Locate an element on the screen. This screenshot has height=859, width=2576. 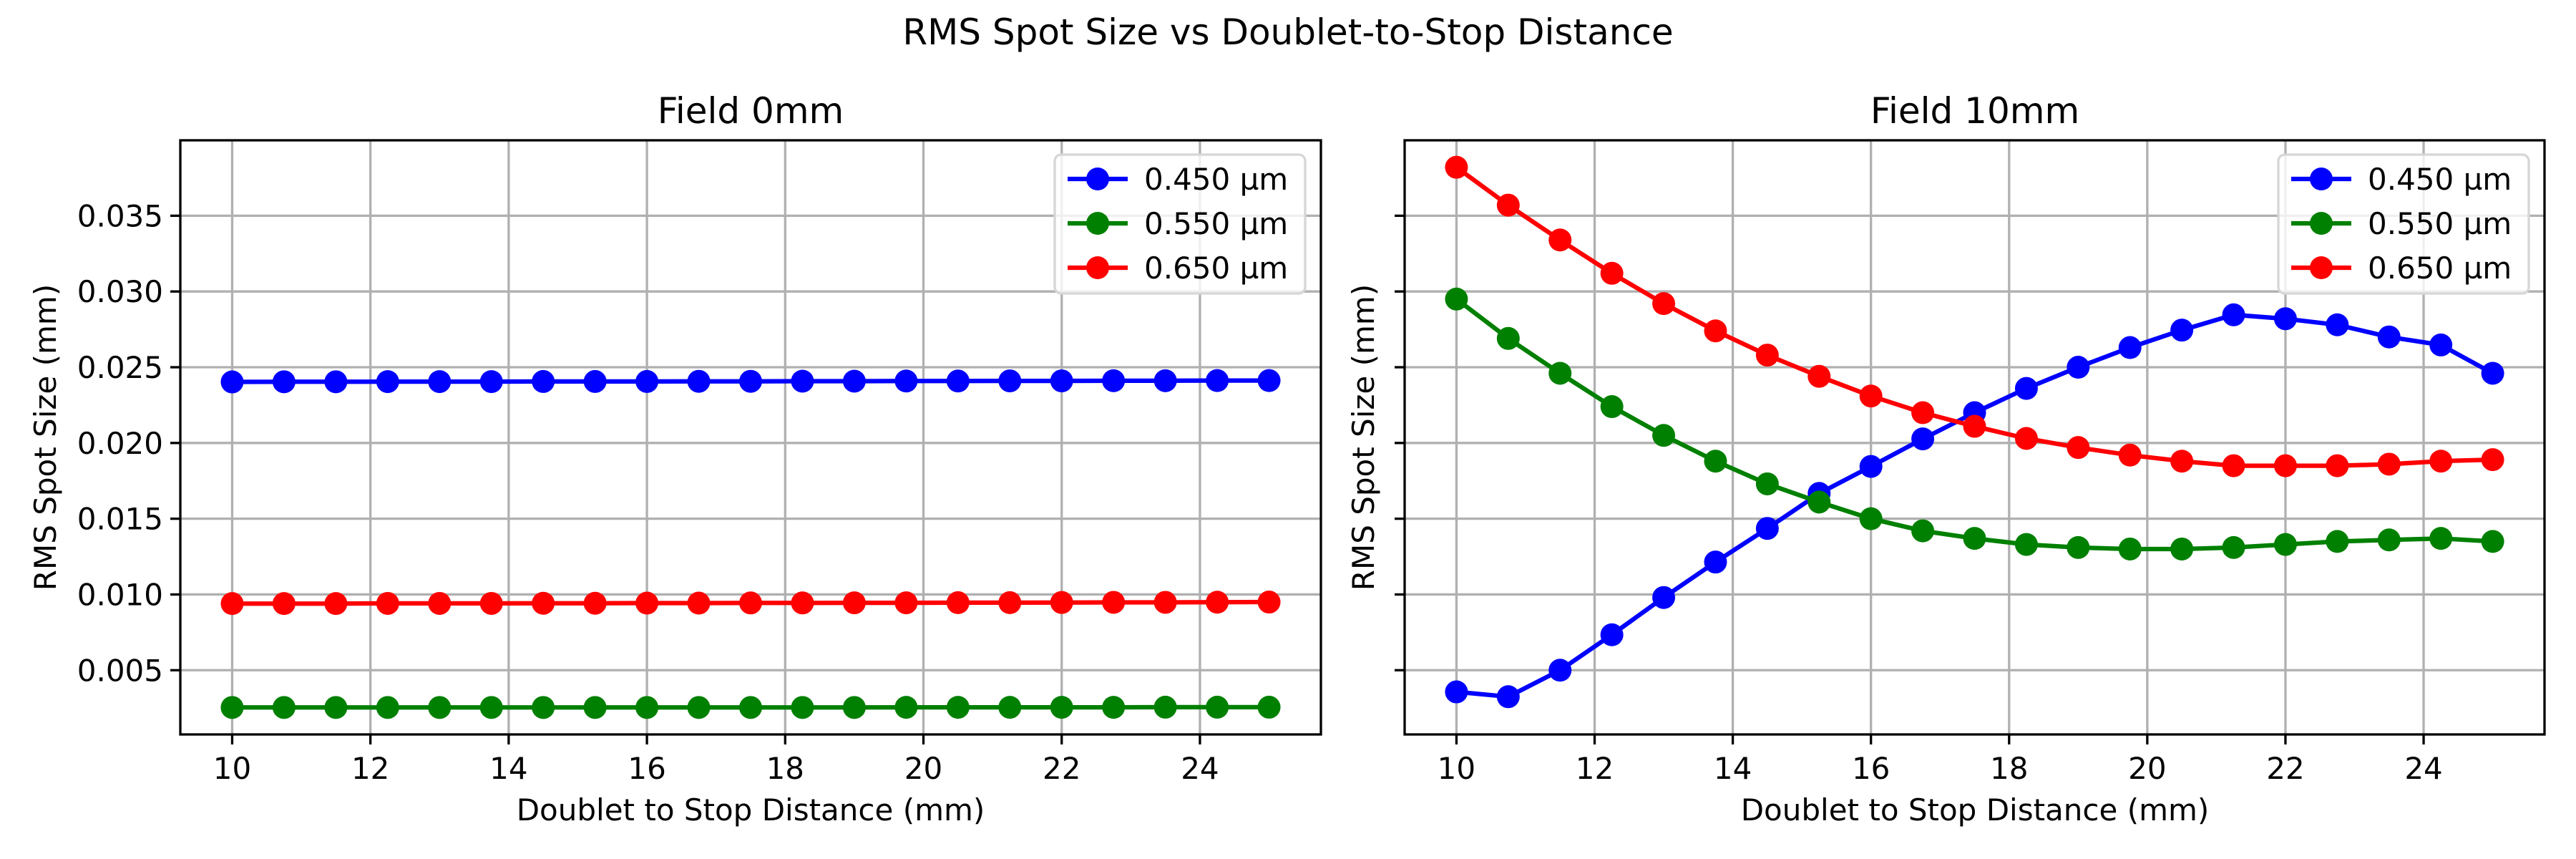
x-tick-label: 20 is located at coordinates (923, 768).